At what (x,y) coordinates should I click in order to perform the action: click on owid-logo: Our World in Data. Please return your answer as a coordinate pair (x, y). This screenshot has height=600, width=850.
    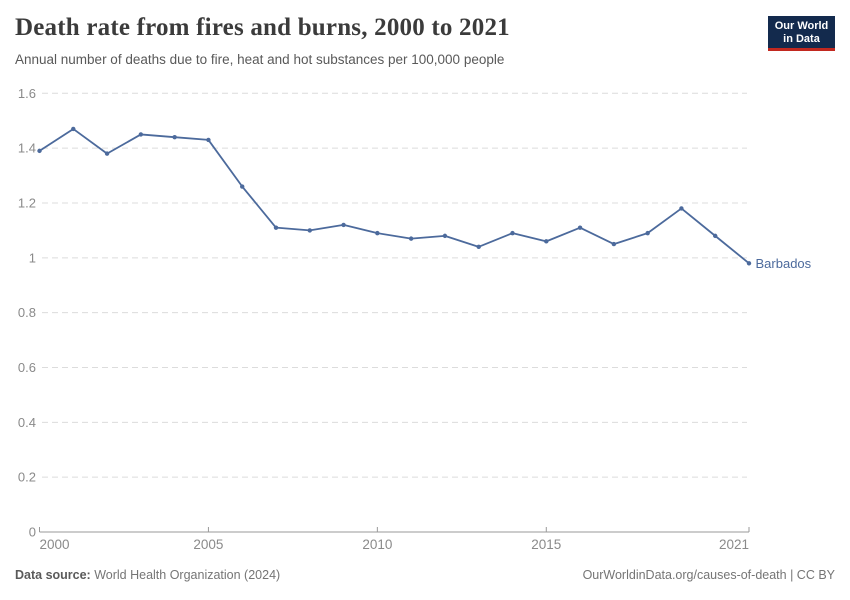
    Looking at the image, I should click on (801, 33).